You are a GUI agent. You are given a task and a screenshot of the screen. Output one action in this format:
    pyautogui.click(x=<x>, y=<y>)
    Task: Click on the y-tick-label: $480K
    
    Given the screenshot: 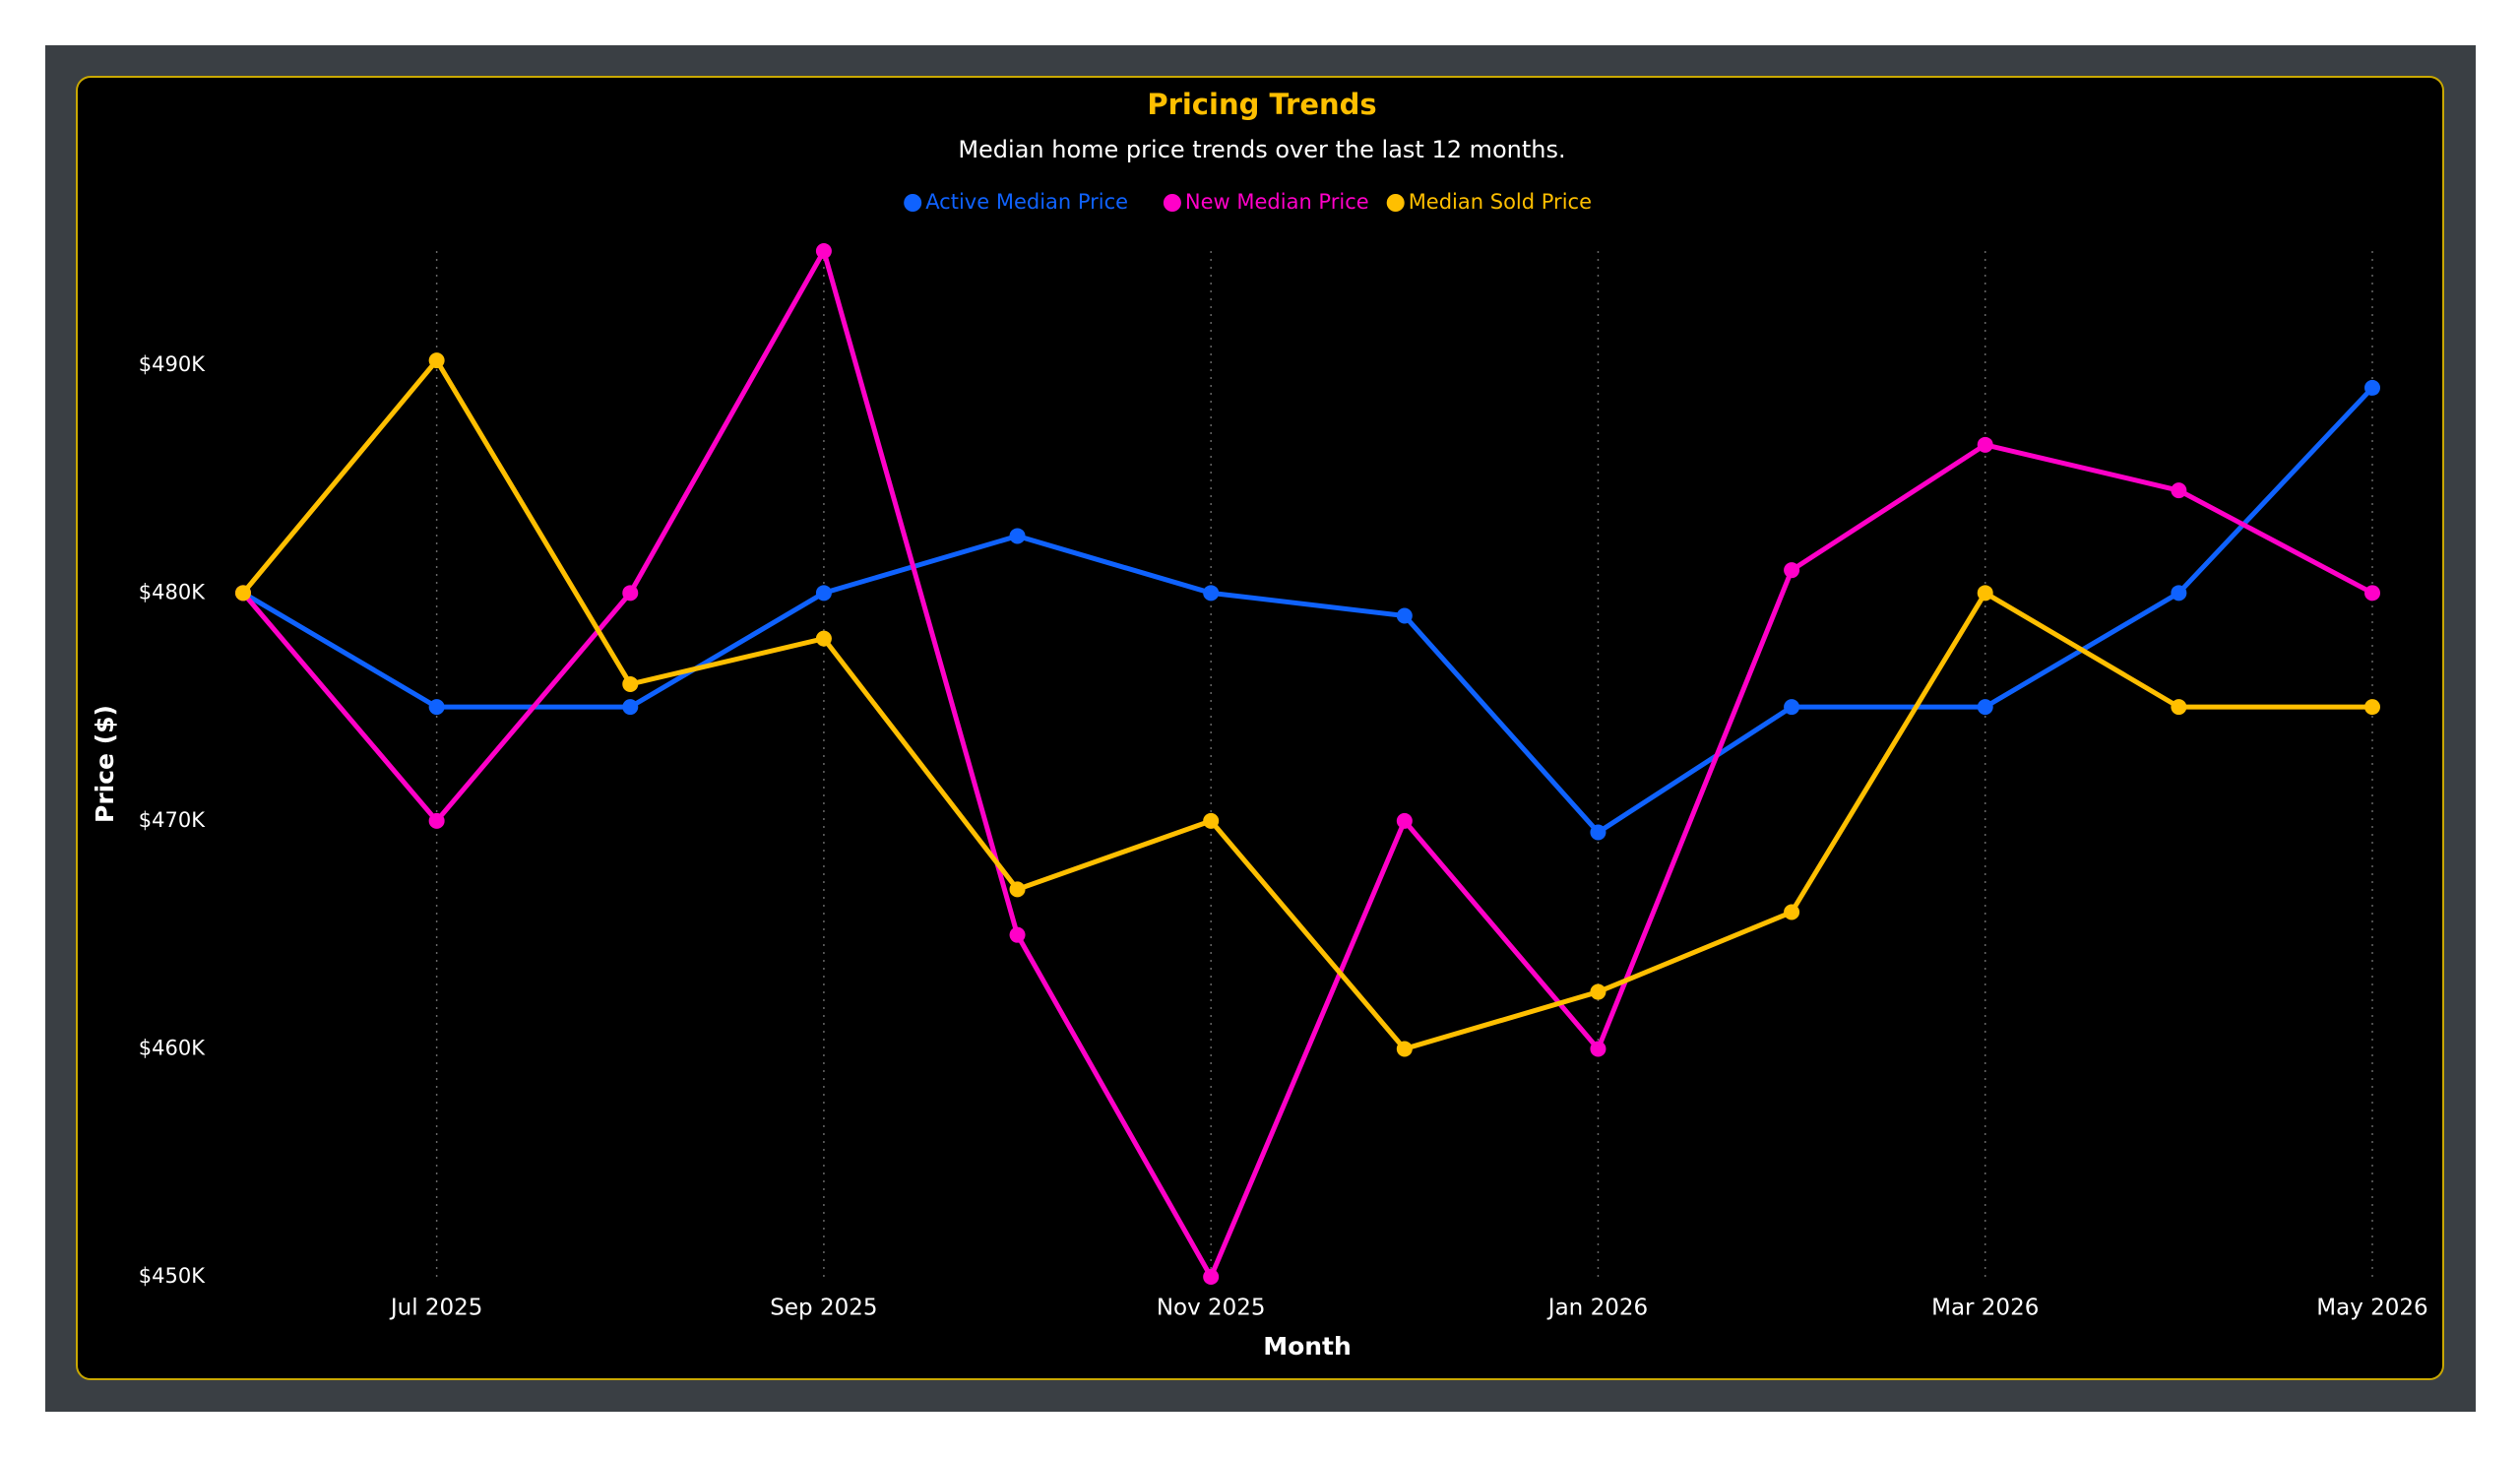 What is the action you would take?
    pyautogui.click(x=172, y=591)
    